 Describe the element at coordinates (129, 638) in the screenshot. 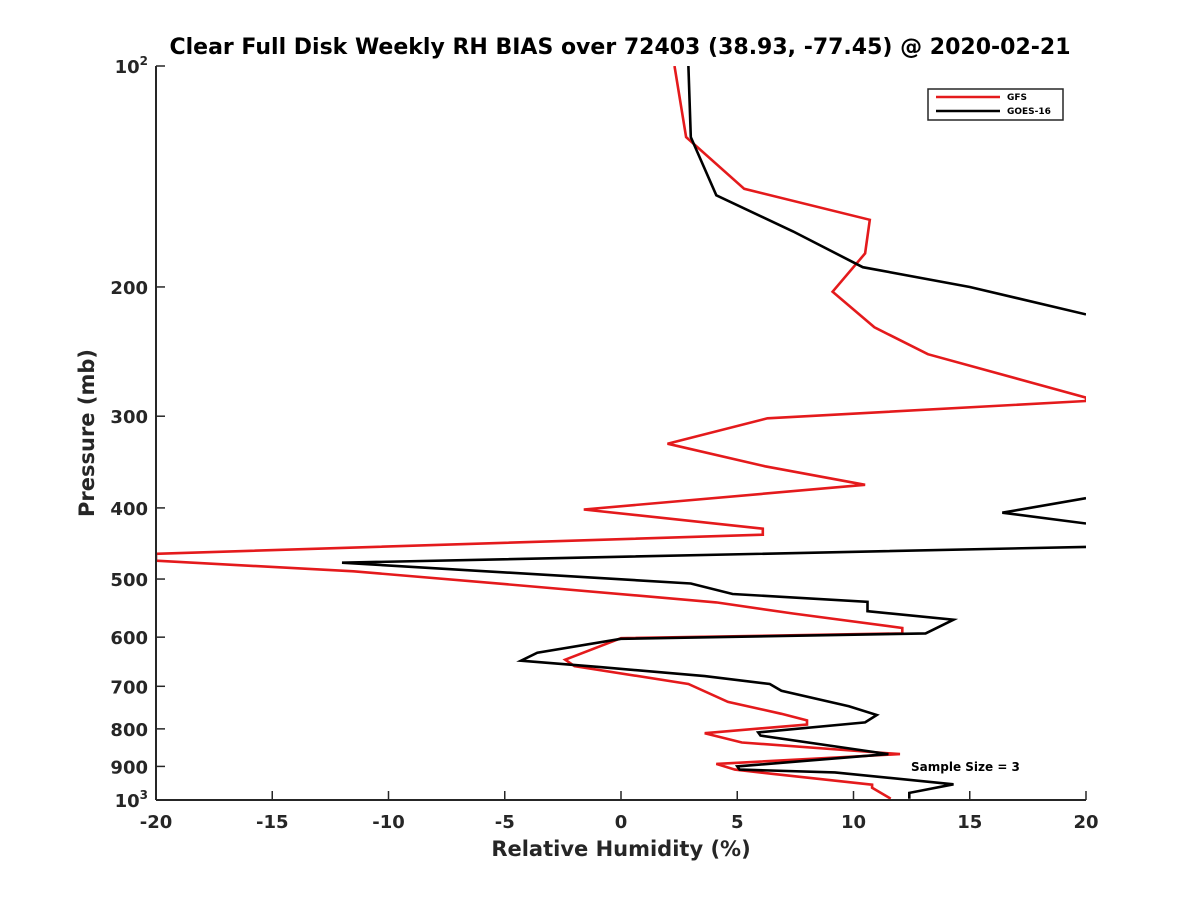

I see `y-tick-label: 600` at that location.